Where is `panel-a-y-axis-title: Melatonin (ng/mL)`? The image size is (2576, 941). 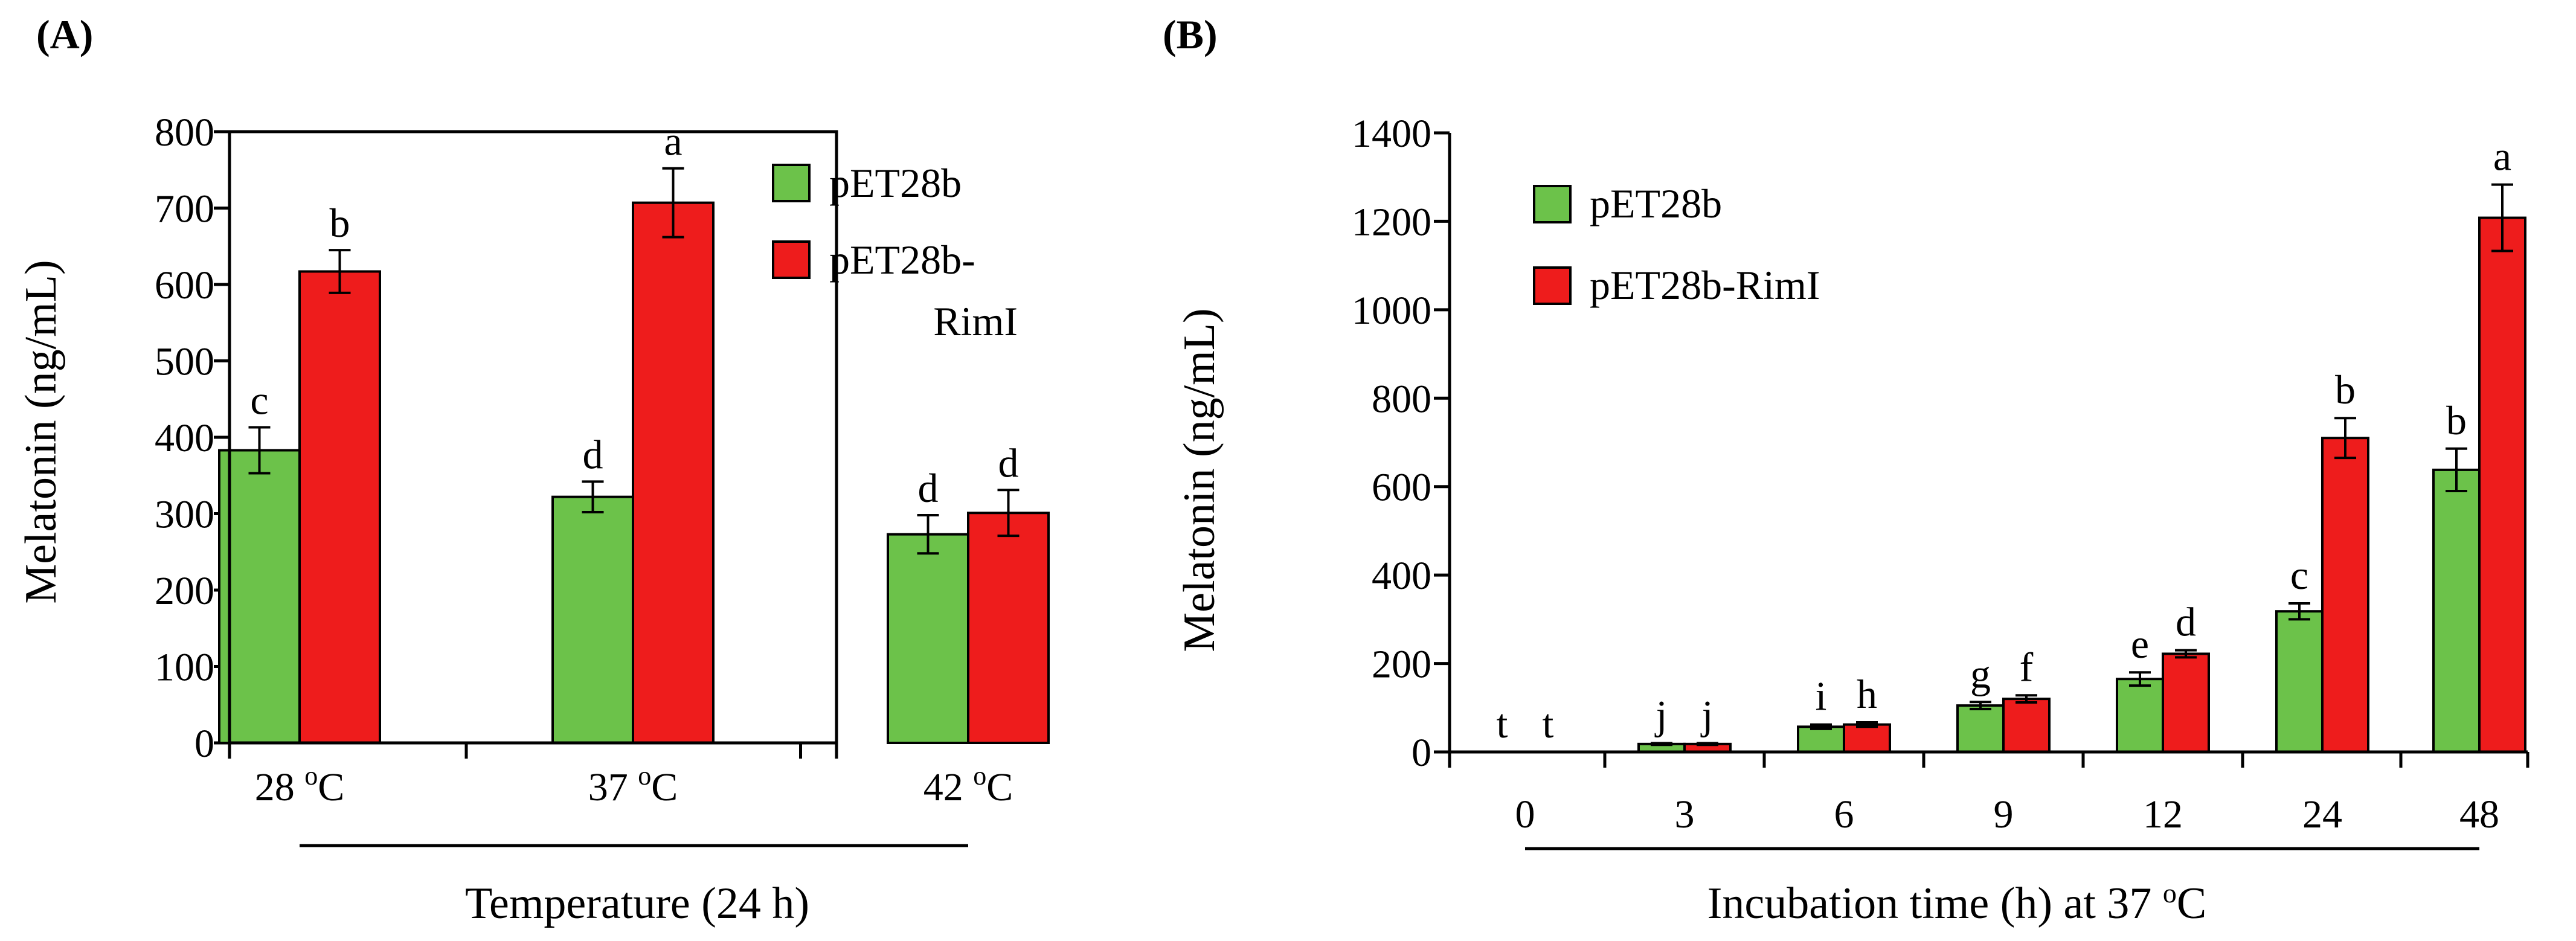 panel-a-y-axis-title: Melatonin (ng/mL) is located at coordinates (41, 431).